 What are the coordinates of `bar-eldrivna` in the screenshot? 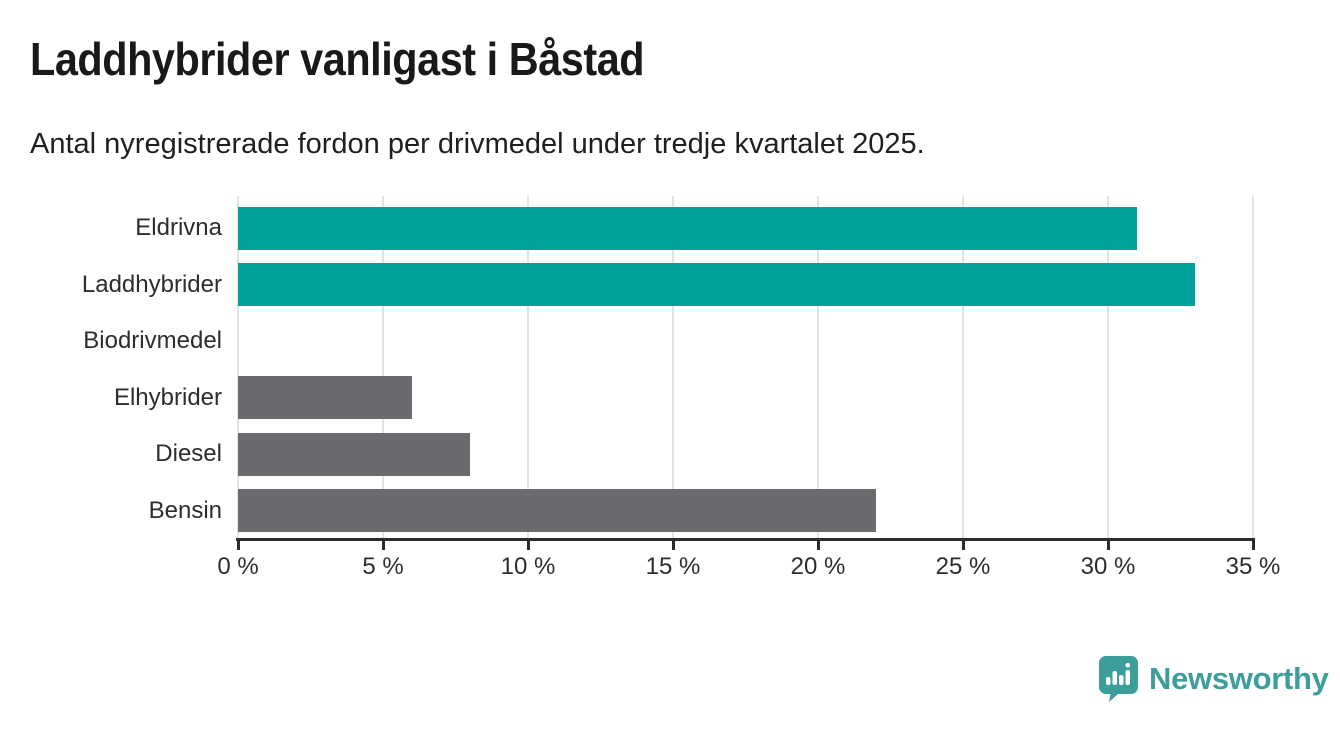 It's located at (687, 228).